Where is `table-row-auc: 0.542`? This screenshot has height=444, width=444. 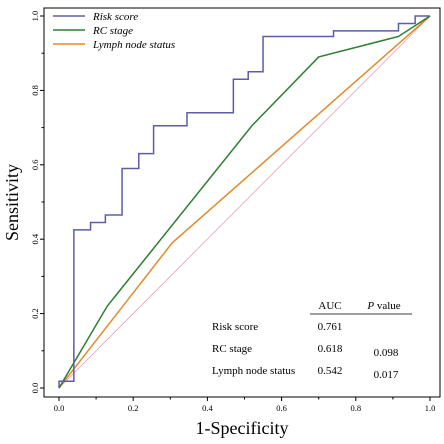
table-row-auc: 0.542 is located at coordinates (330, 371).